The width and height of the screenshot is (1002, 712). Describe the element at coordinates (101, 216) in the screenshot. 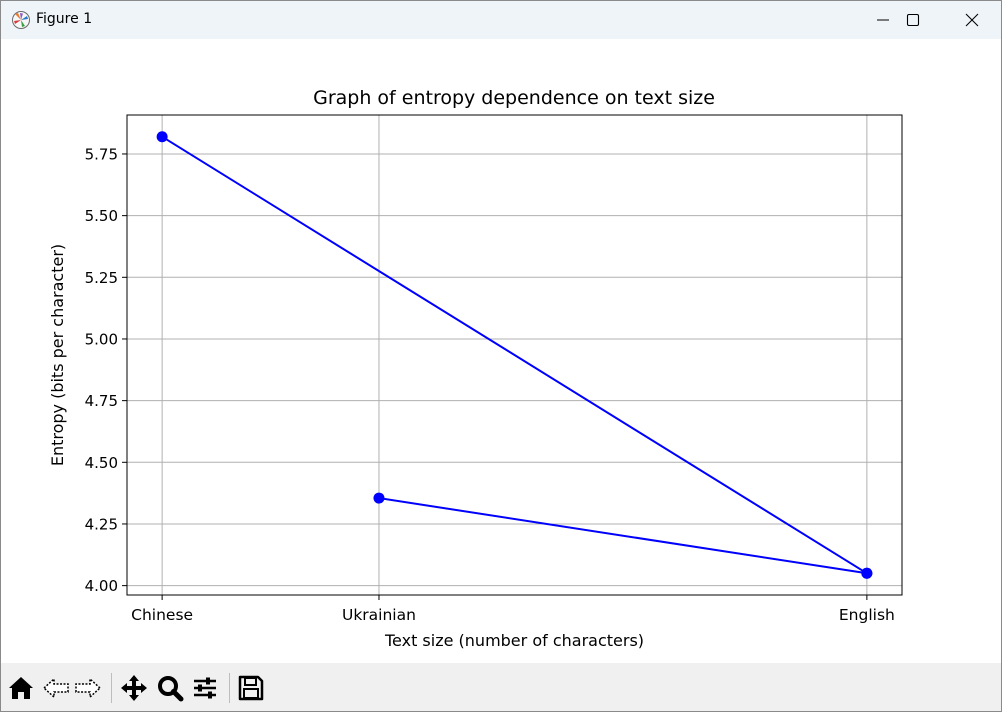

I see `y-tick-label: 5.50` at that location.